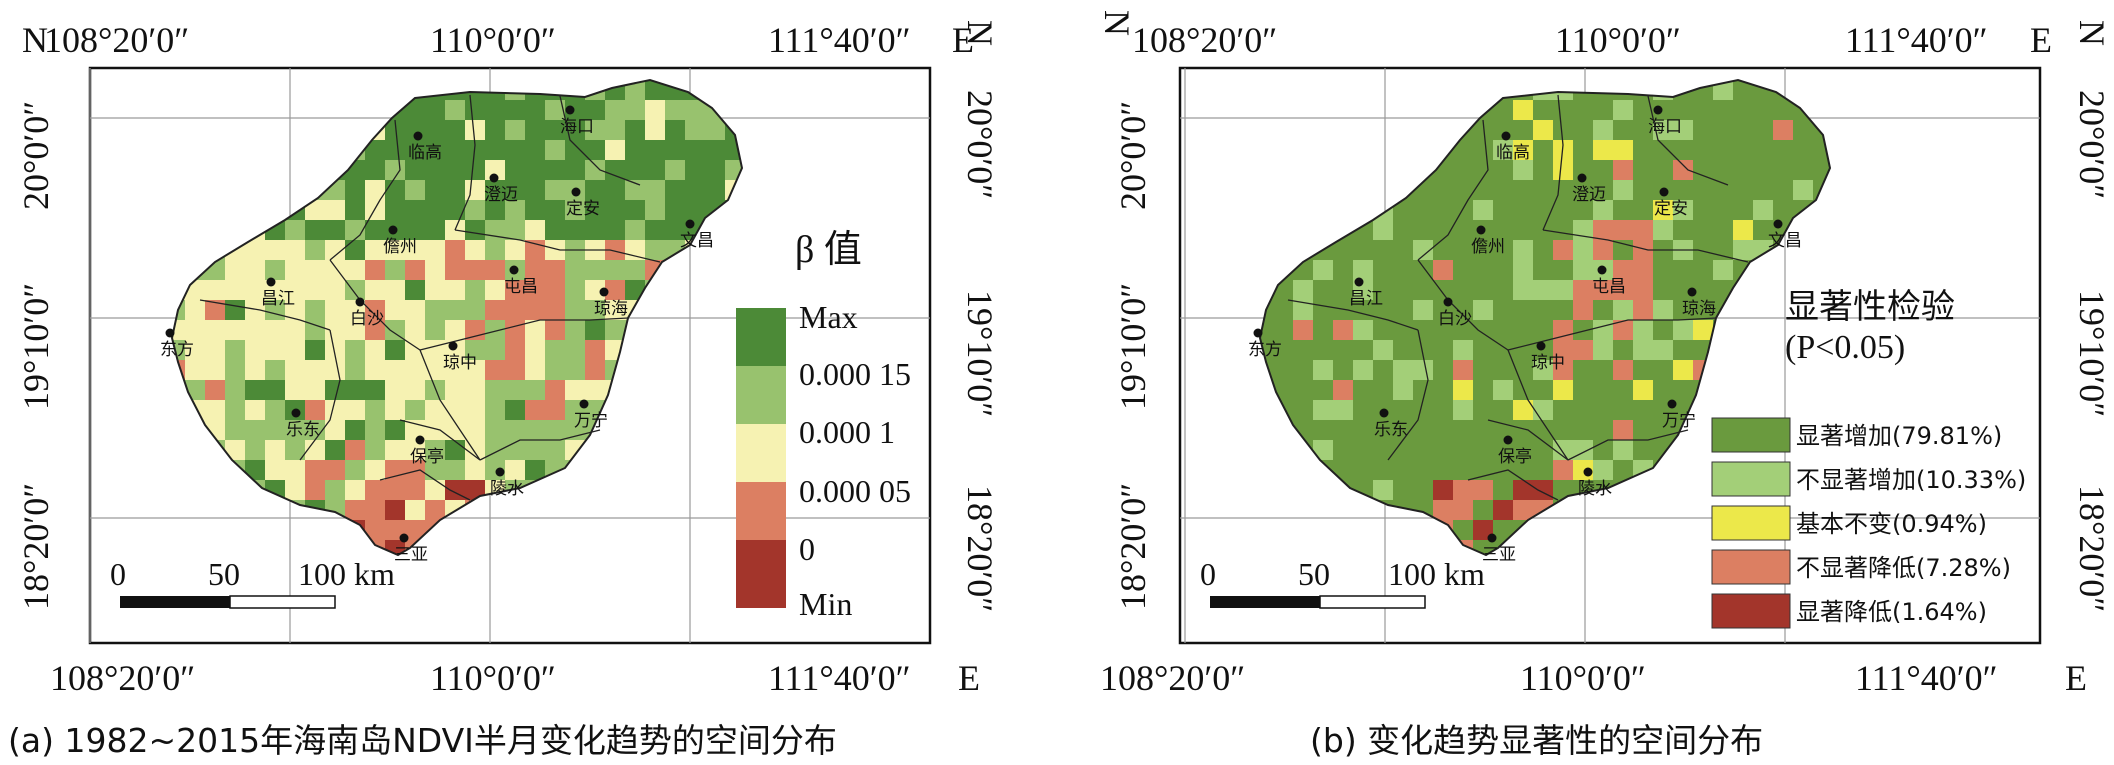 The width and height of the screenshot is (2114, 765). Describe the element at coordinates (1133, 155) in the screenshot. I see `panel-b-left-lat-1: 20°0′0″` at that location.